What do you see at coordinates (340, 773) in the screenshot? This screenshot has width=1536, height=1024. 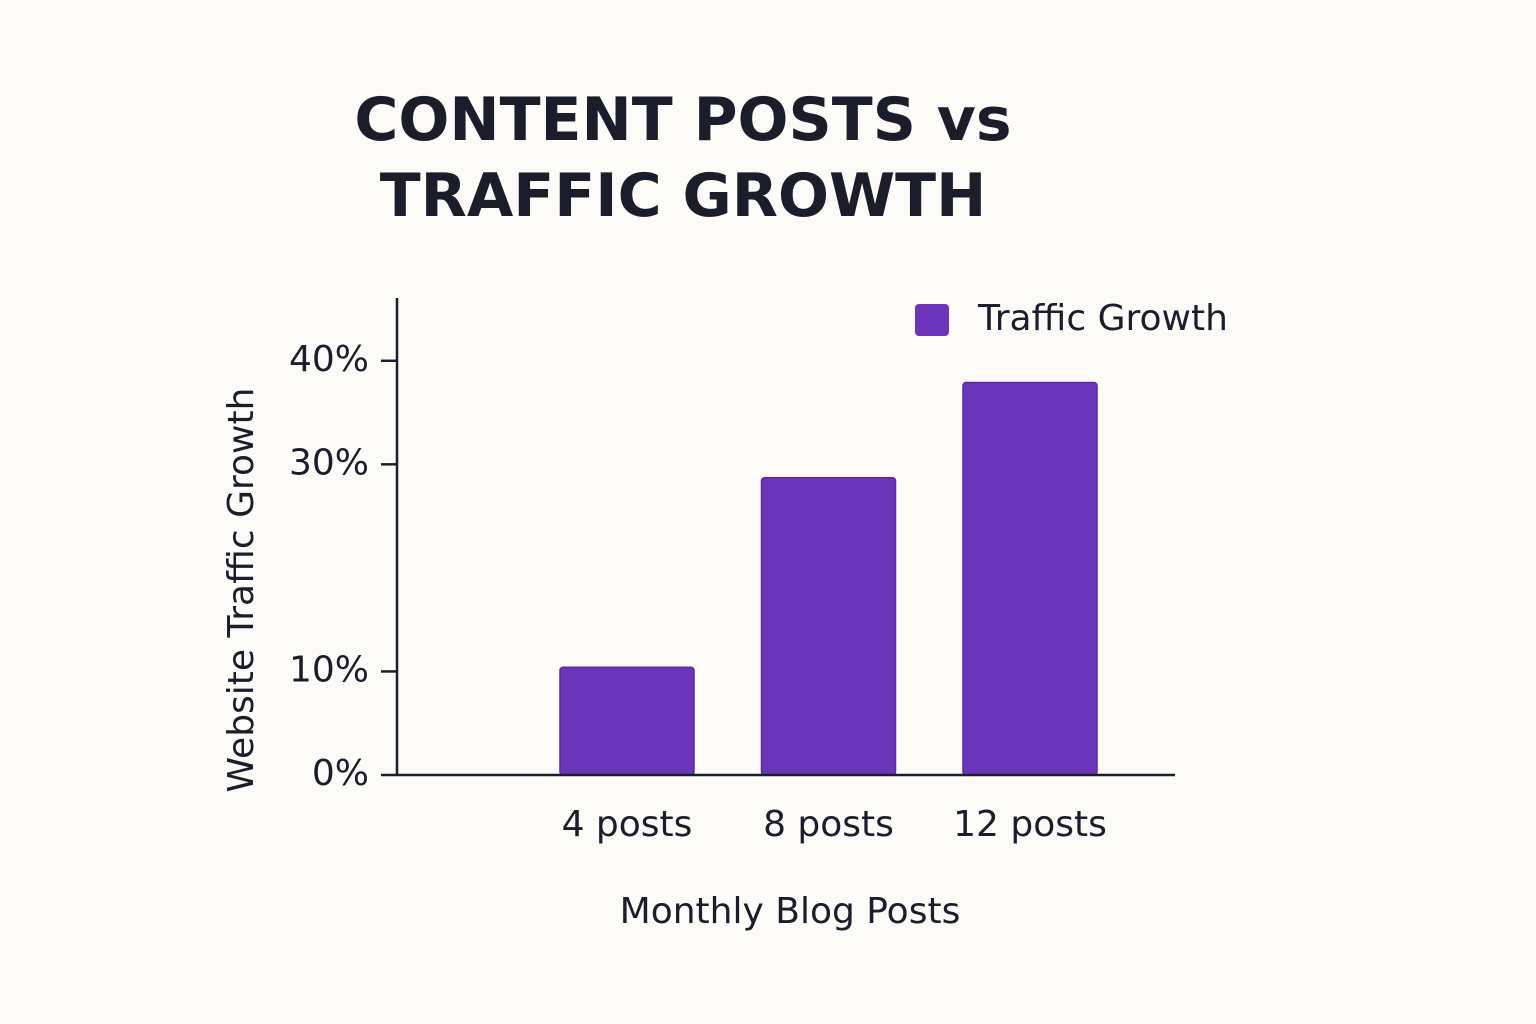 I see `y-tick-label: 0%` at bounding box center [340, 773].